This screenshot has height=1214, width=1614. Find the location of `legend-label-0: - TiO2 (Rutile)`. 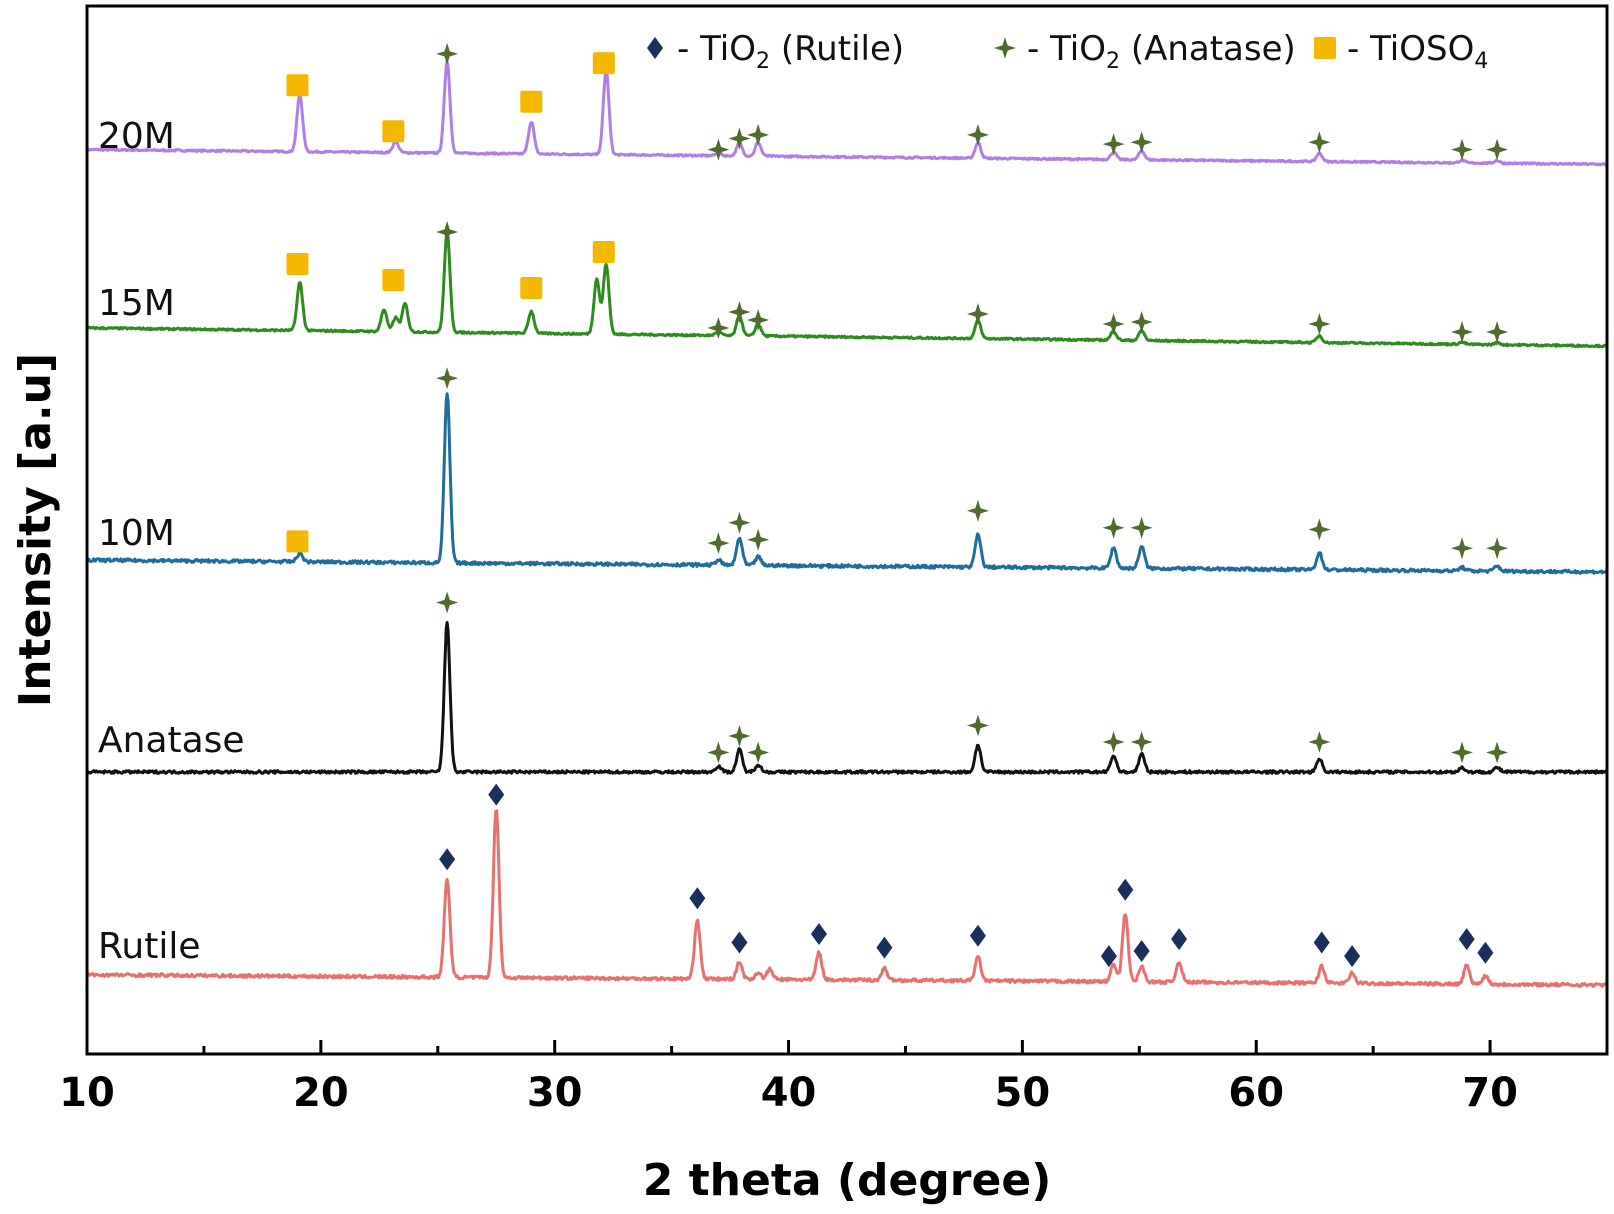

legend-label-0: - TiO2 (Rutile) is located at coordinates (790, 51).